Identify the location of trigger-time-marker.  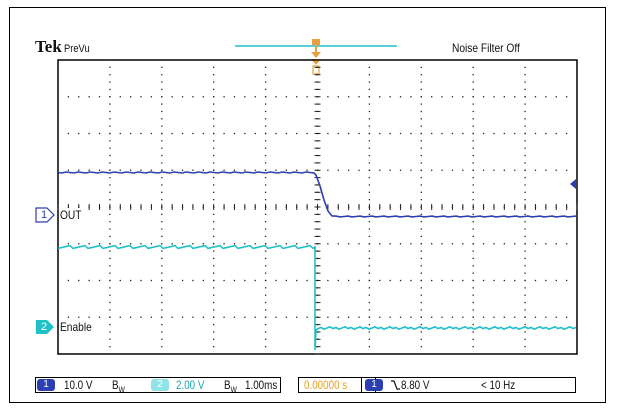
(316, 67).